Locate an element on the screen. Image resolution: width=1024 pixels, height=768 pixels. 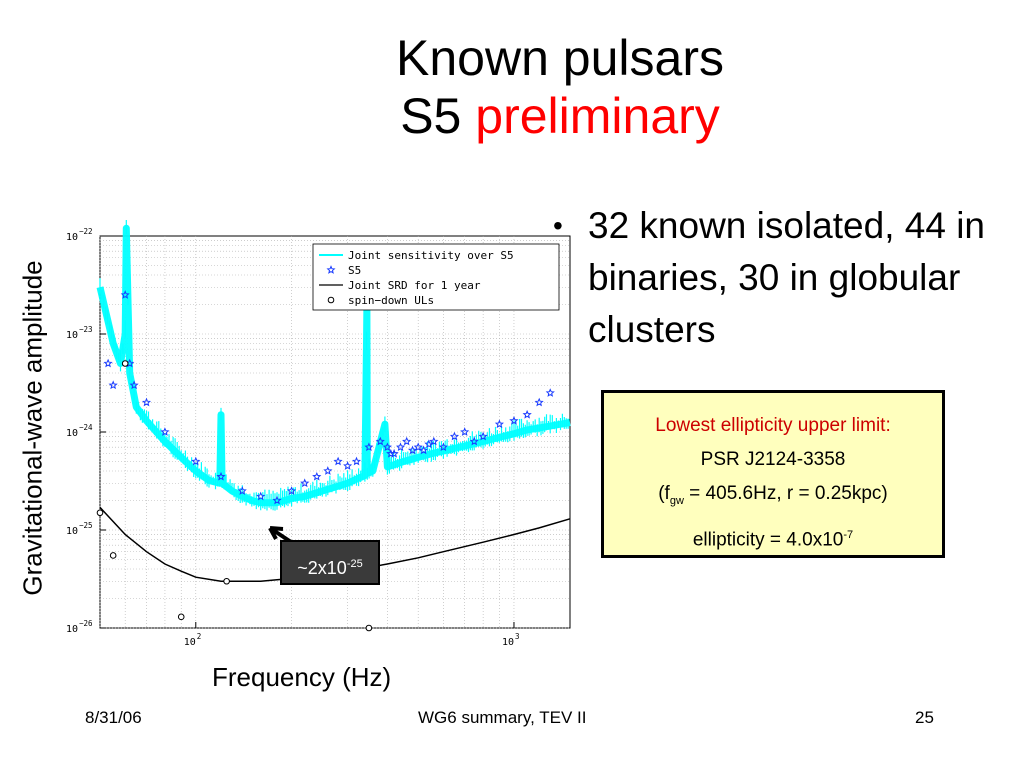
y-tick-exponent: −24 is located at coordinates (86, 427).